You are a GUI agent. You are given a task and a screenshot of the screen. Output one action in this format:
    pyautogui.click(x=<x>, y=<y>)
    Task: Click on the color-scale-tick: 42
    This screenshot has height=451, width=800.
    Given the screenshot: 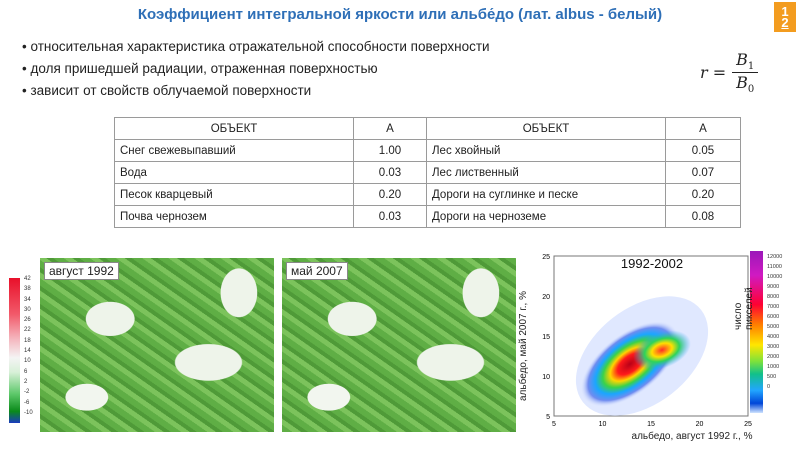 What is the action you would take?
    pyautogui.click(x=27, y=279)
    